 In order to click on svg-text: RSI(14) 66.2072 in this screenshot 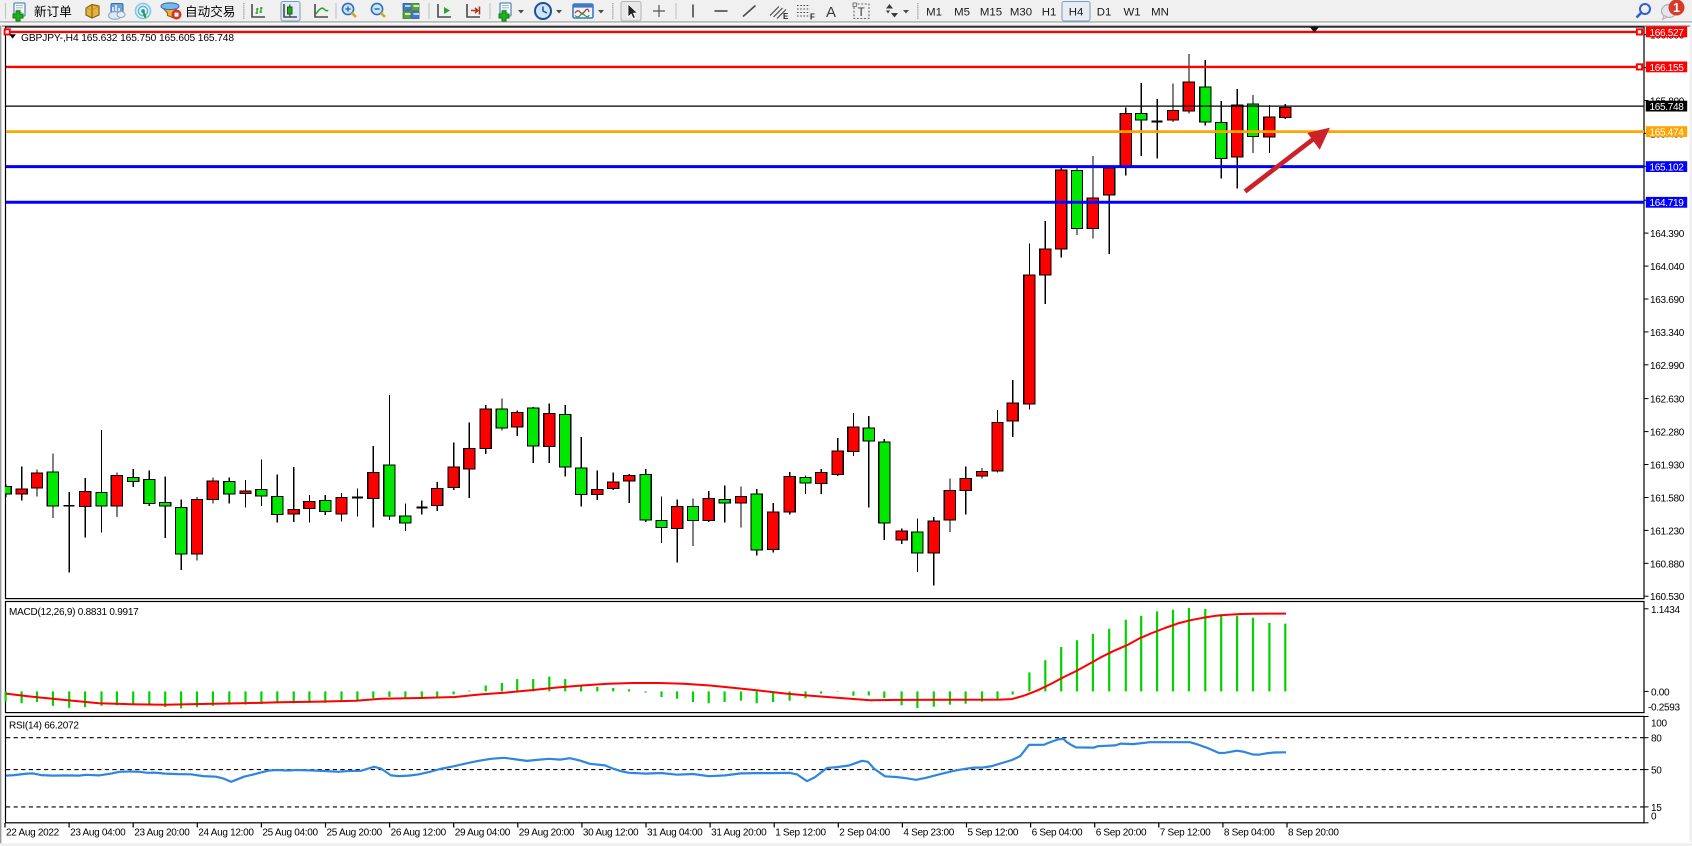, I will do `click(44, 726)`.